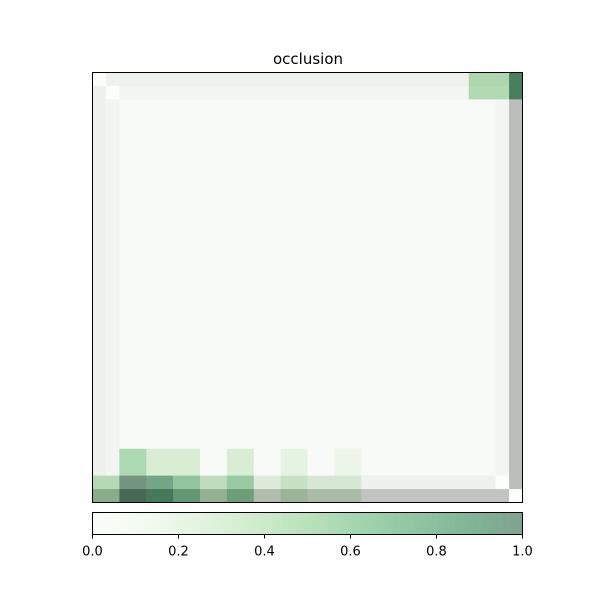 Image resolution: width=600 pixels, height=600 pixels. Describe the element at coordinates (436, 552) in the screenshot. I see `colorbar-tick-label: 0.8` at that location.